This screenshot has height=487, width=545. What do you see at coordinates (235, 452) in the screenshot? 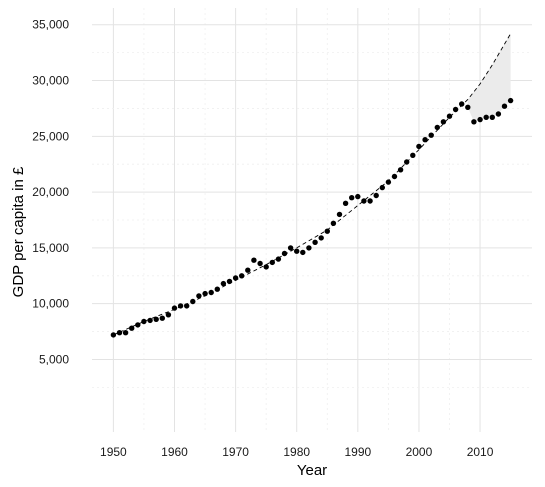
I see `x-tick-label: 1970` at bounding box center [235, 452].